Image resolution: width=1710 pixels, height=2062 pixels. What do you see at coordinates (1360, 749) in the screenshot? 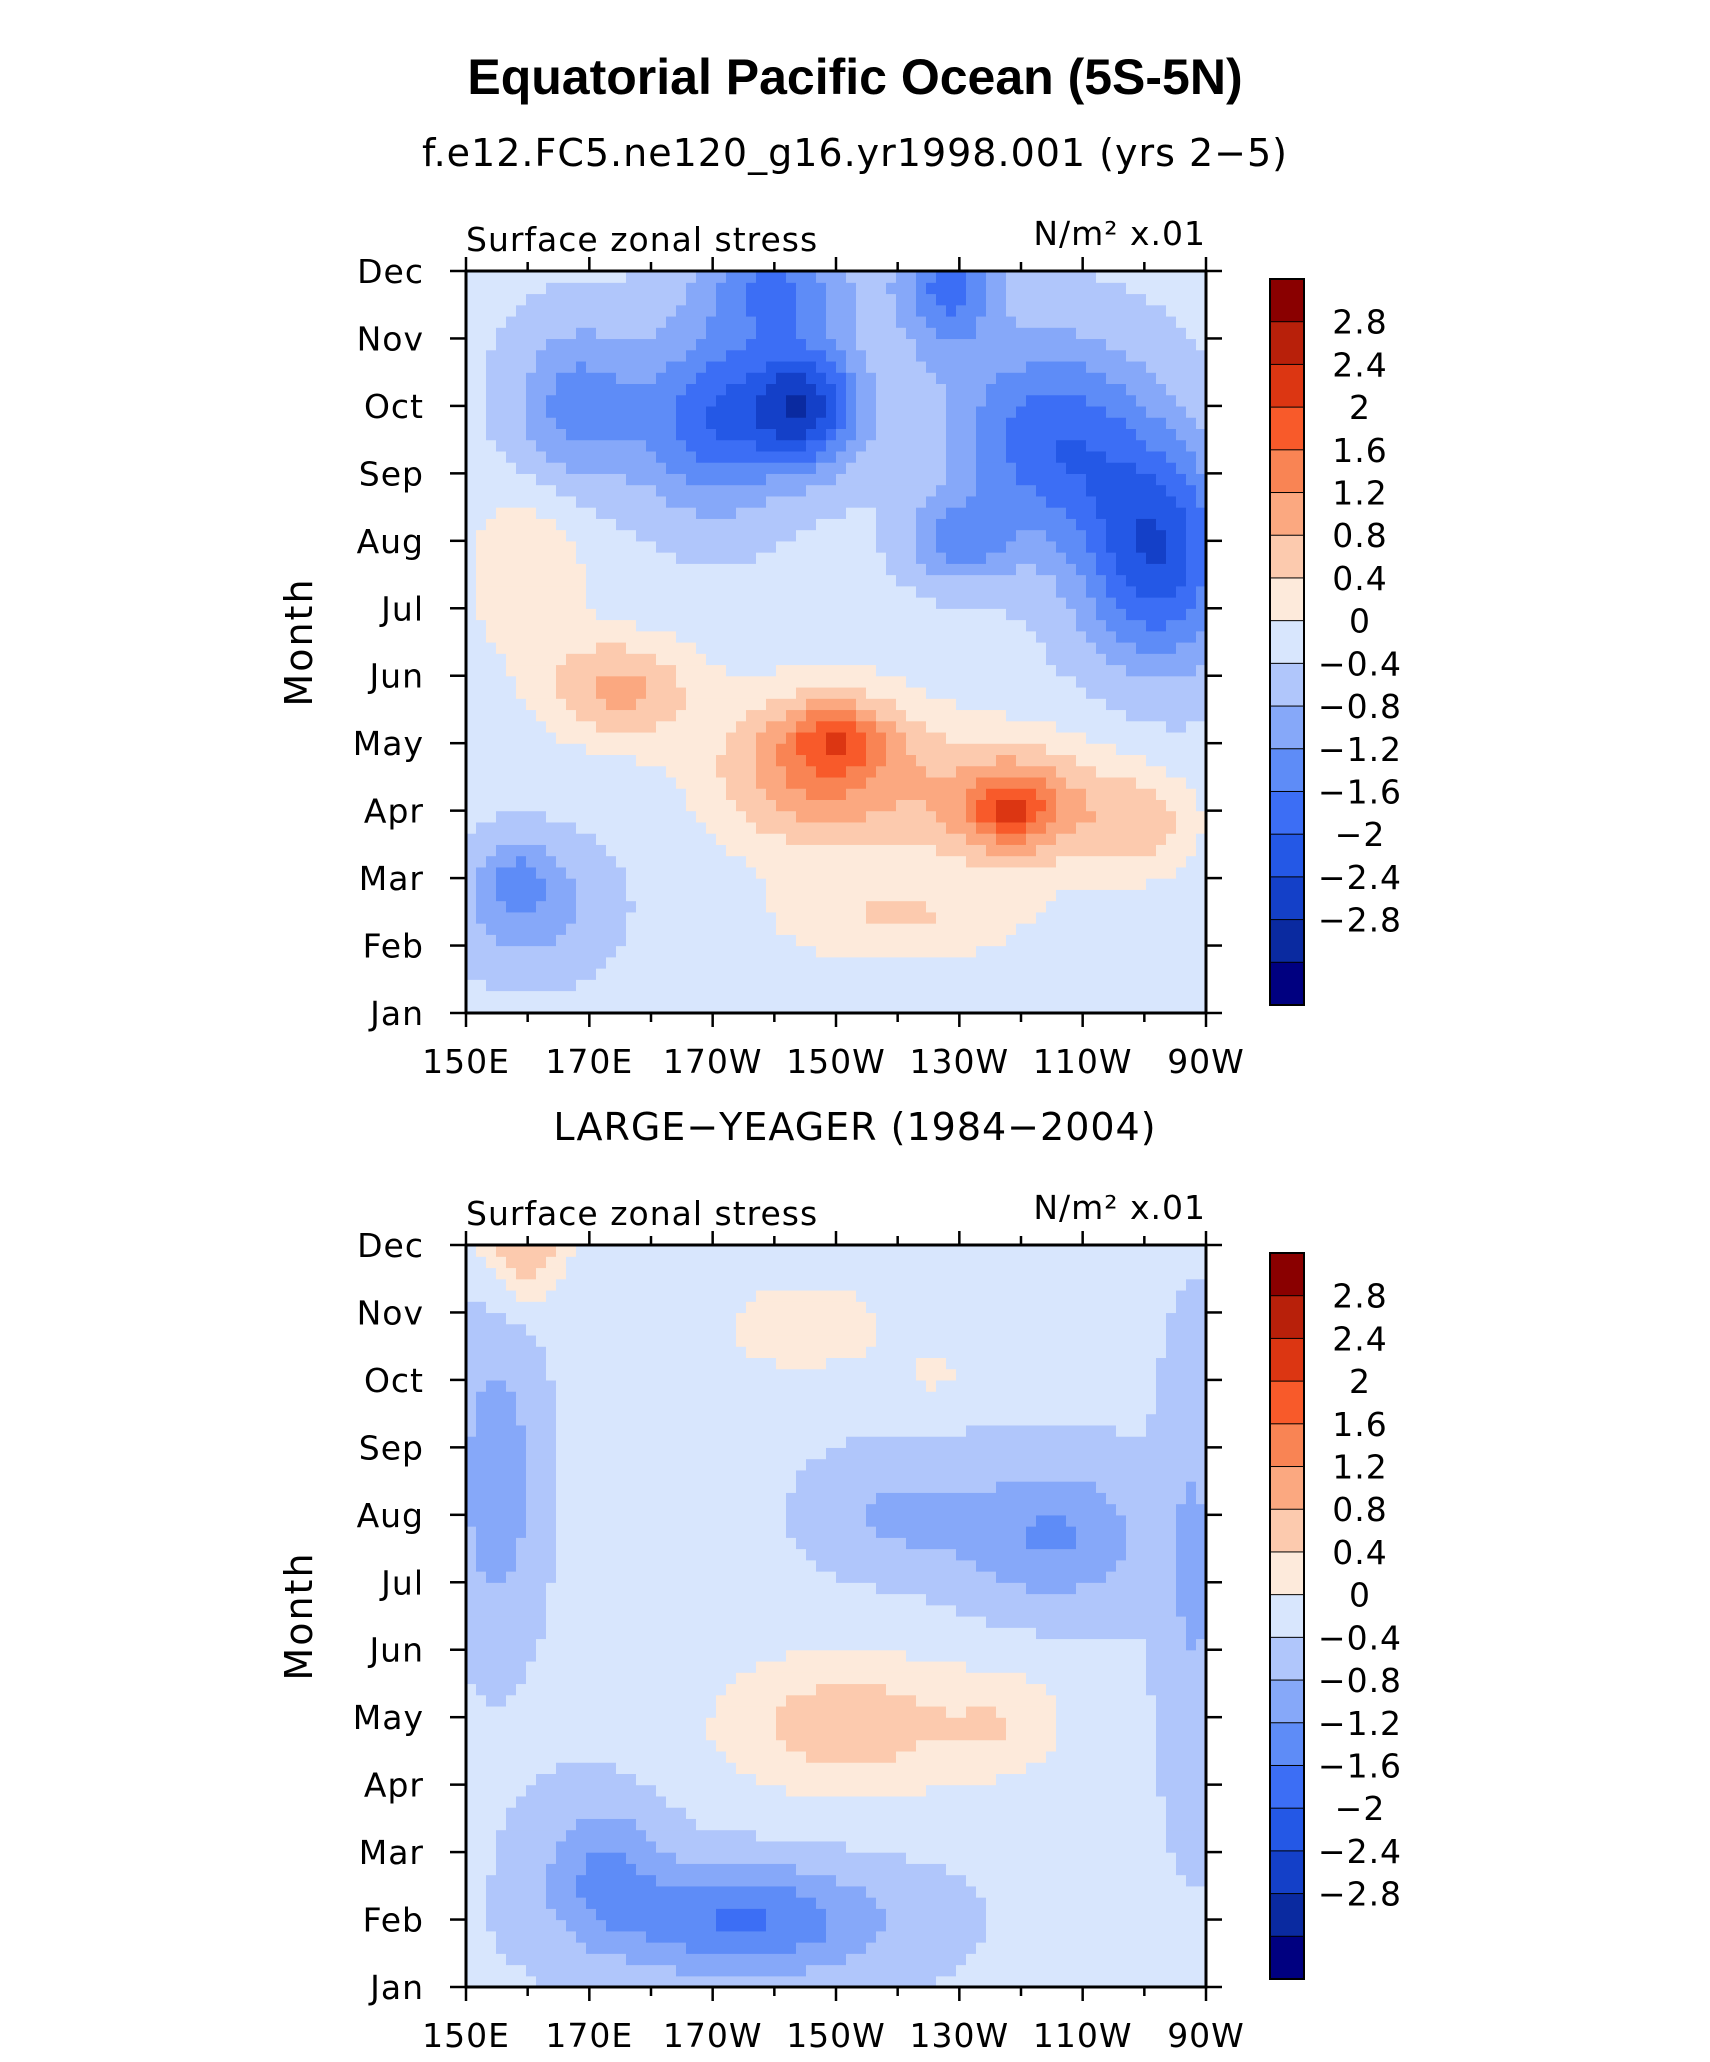
I see `colorbar-label: −1.2` at bounding box center [1360, 749].